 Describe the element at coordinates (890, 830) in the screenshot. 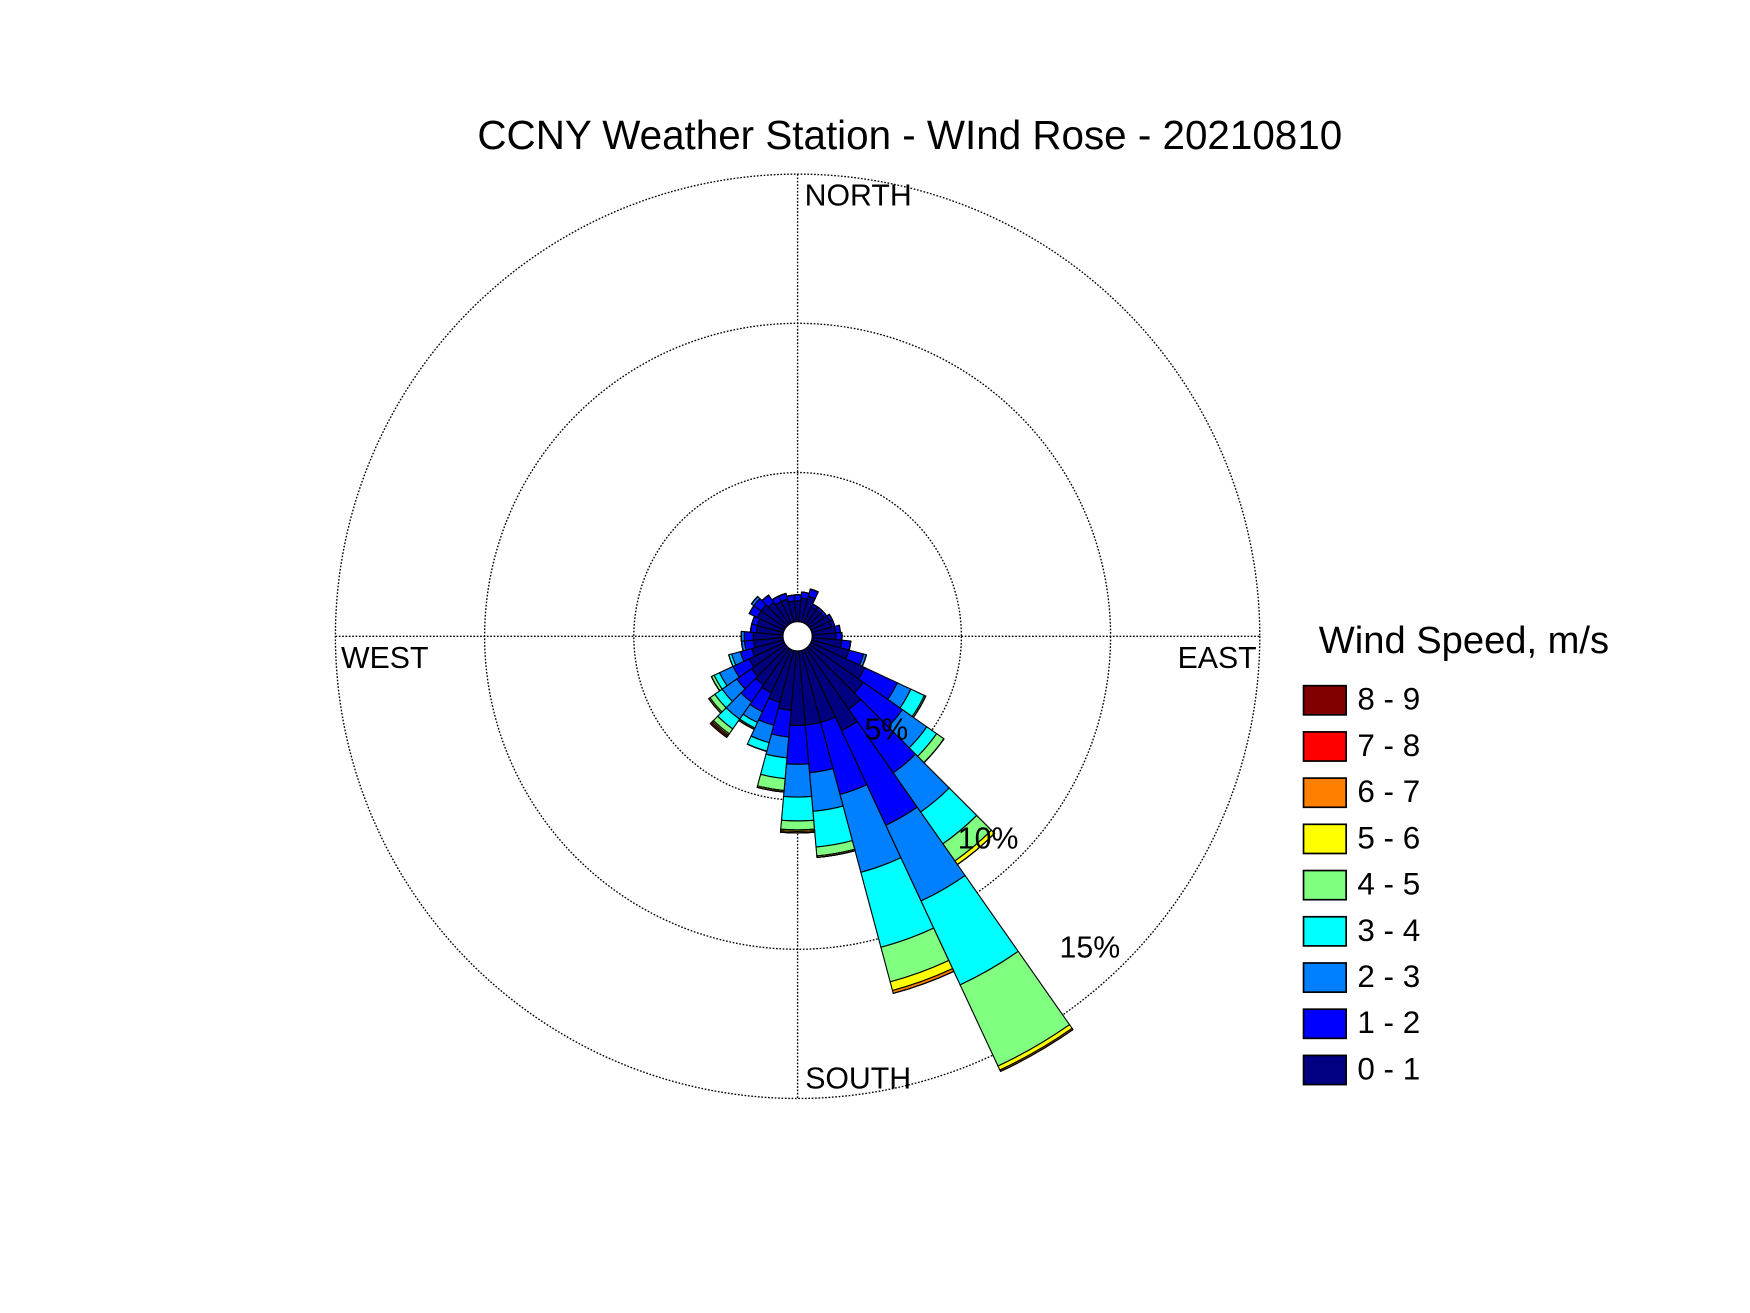

I see `wedges` at that location.